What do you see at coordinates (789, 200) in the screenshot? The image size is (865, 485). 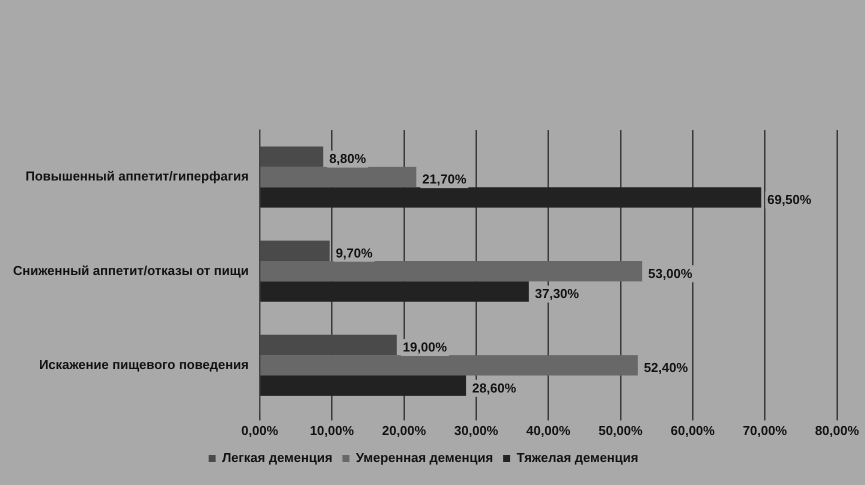 I see `data-label: 69,50%` at bounding box center [789, 200].